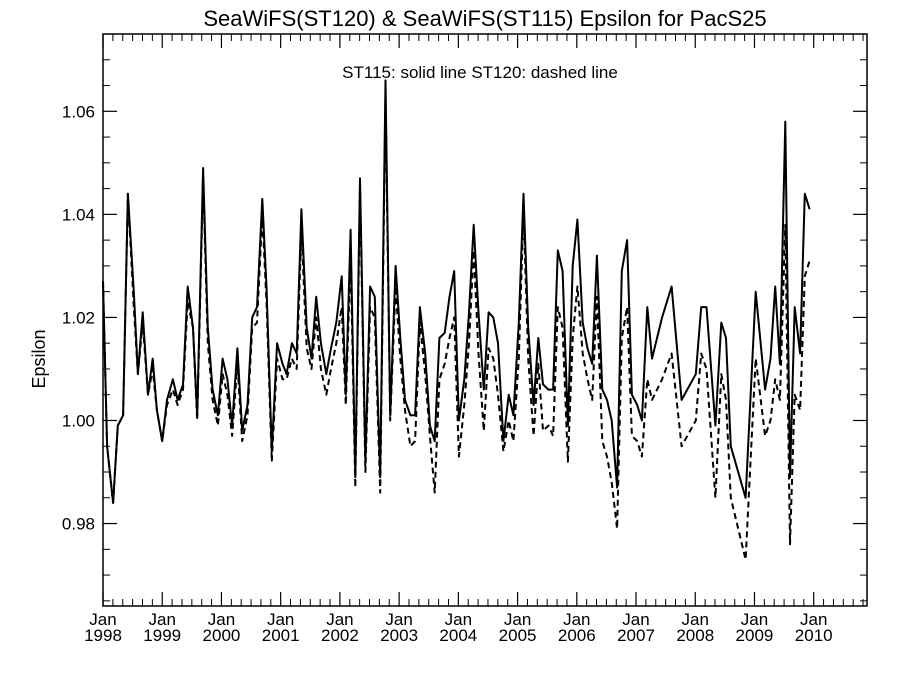 The width and height of the screenshot is (900, 675). Describe the element at coordinates (78, 317) in the screenshot. I see `y-tick-label: 1.02` at that location.